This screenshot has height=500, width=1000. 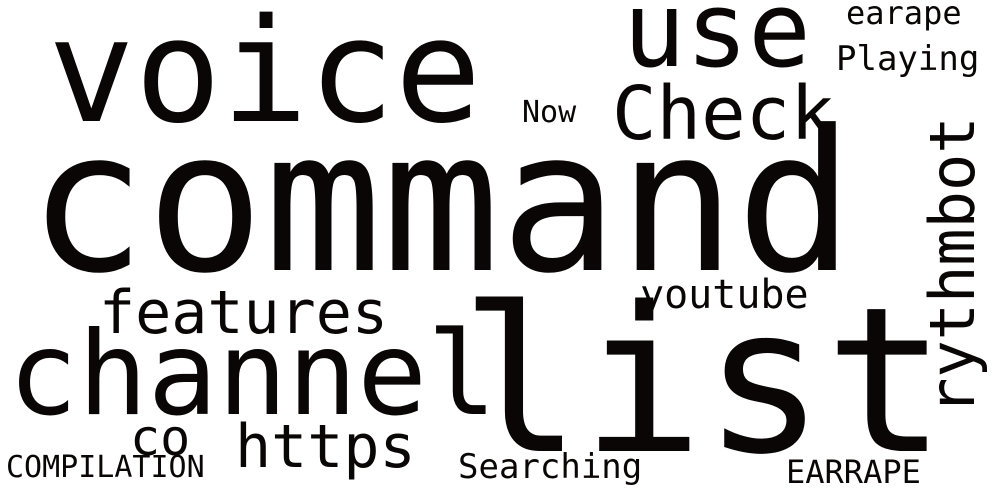 I want to click on word-use: use, so click(x=717, y=45).